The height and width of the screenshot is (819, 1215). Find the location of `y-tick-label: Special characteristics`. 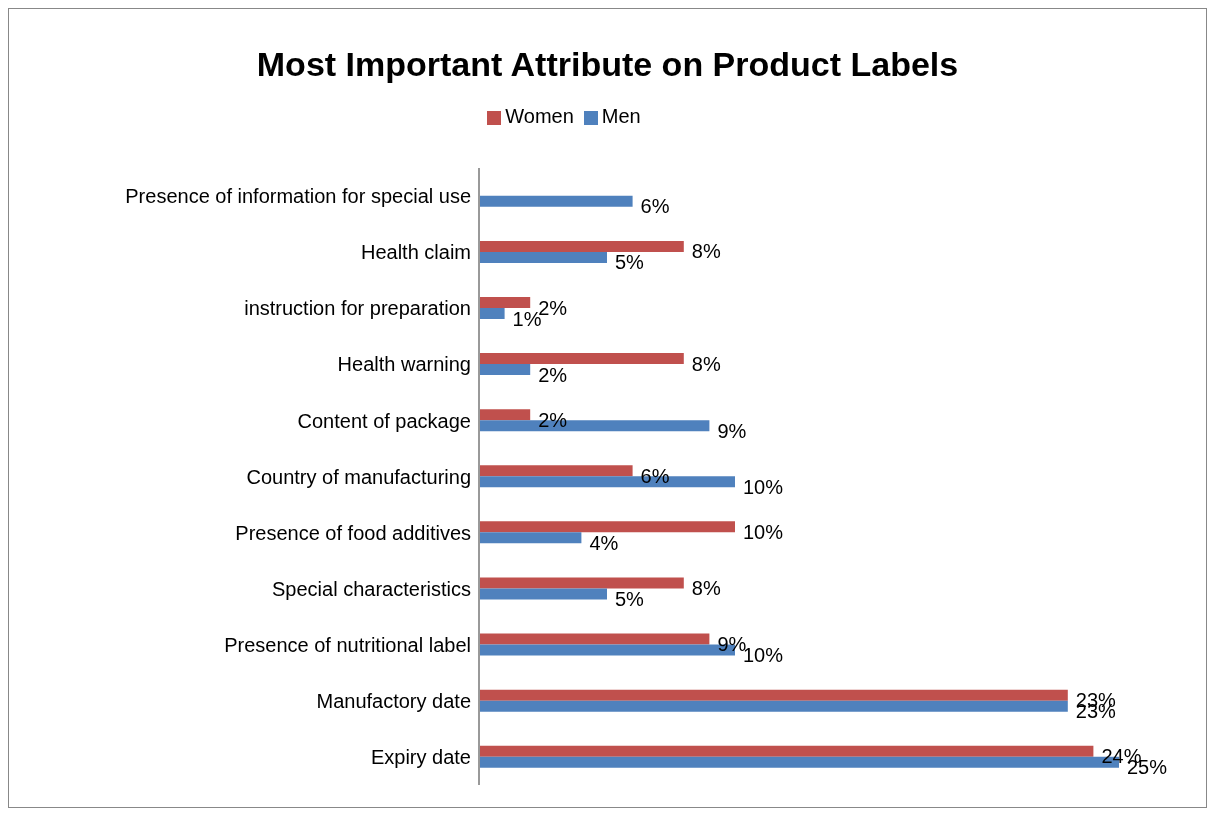

y-tick-label: Special characteristics is located at coordinates (371, 588).